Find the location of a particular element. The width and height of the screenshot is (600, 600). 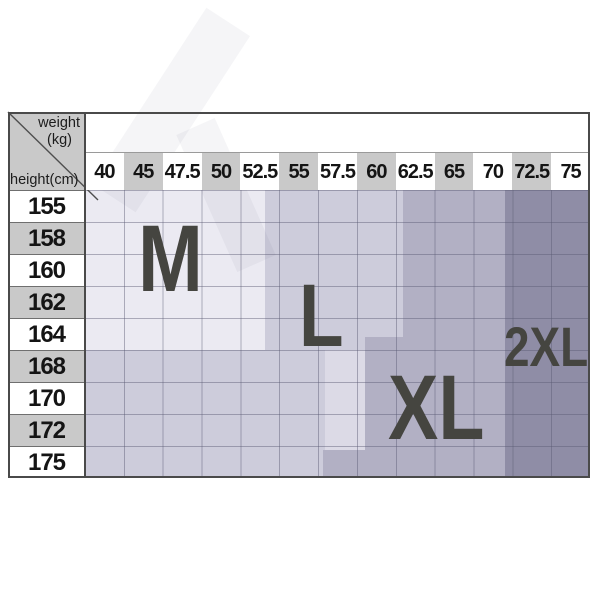

size-label-2xl: 2XL is located at coordinates (546, 346).